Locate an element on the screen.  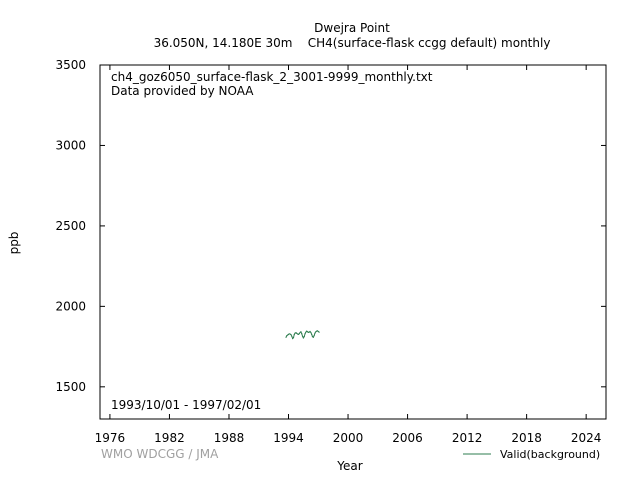
x-tick-label: 1988 is located at coordinates (229, 438).